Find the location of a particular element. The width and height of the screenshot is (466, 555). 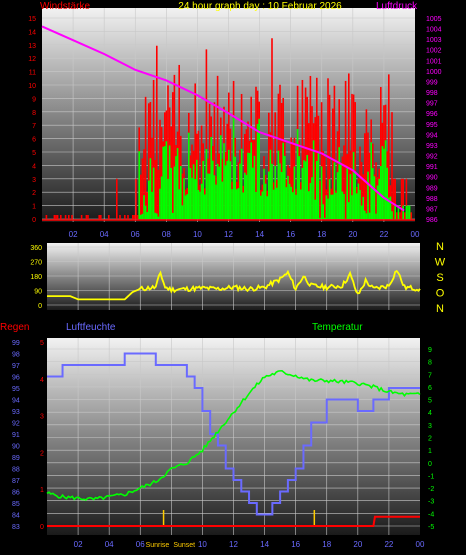

compass-label: N is located at coordinates (440, 309).